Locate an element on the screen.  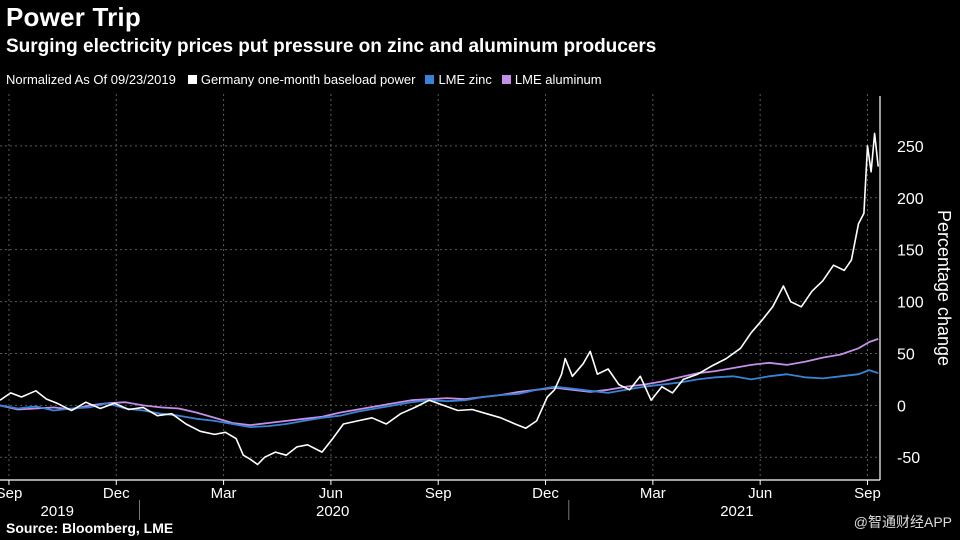
legend-normalization-note: Normalized As Of 09/23/2019 is located at coordinates (91, 79).